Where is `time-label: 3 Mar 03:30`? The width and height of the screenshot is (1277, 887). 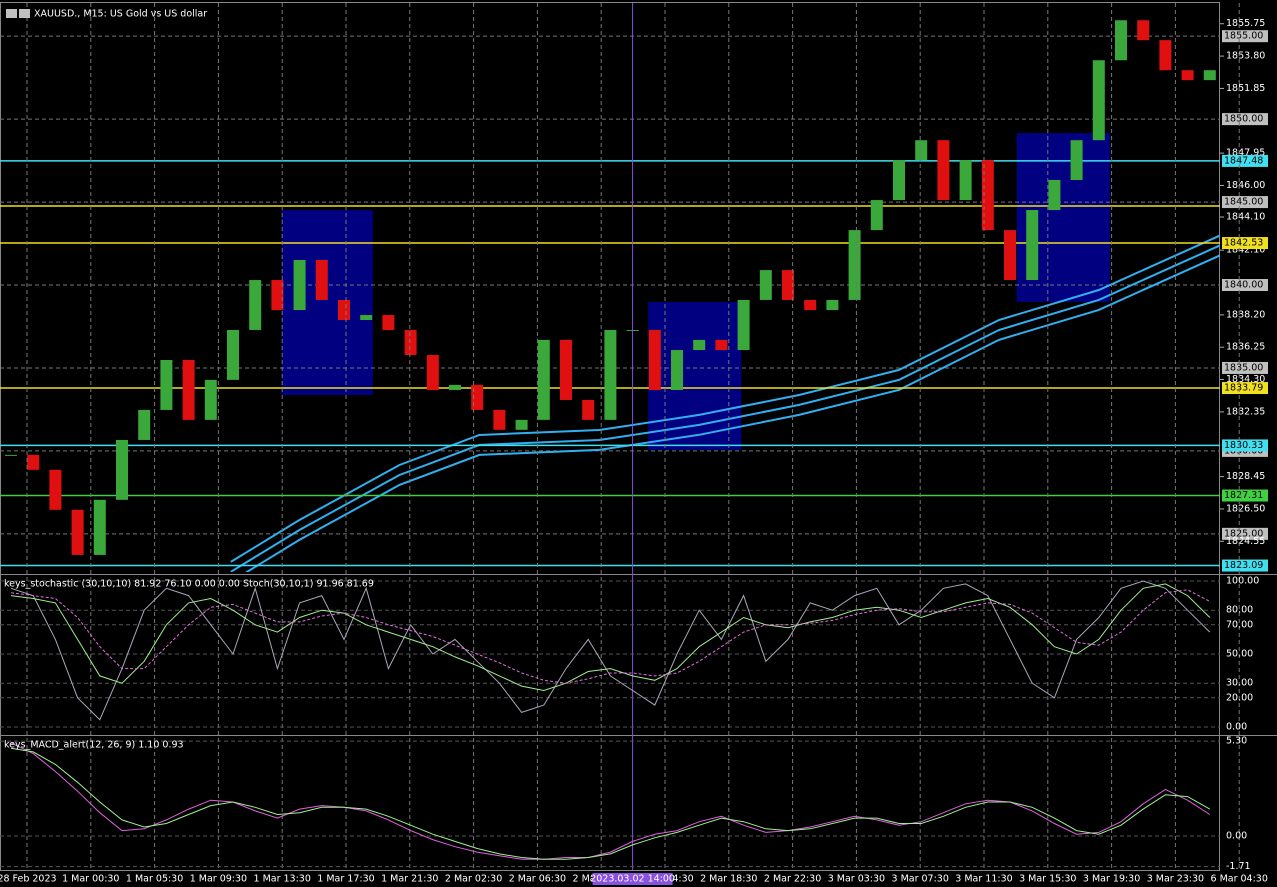 time-label: 3 Mar 03:30 is located at coordinates (856, 879).